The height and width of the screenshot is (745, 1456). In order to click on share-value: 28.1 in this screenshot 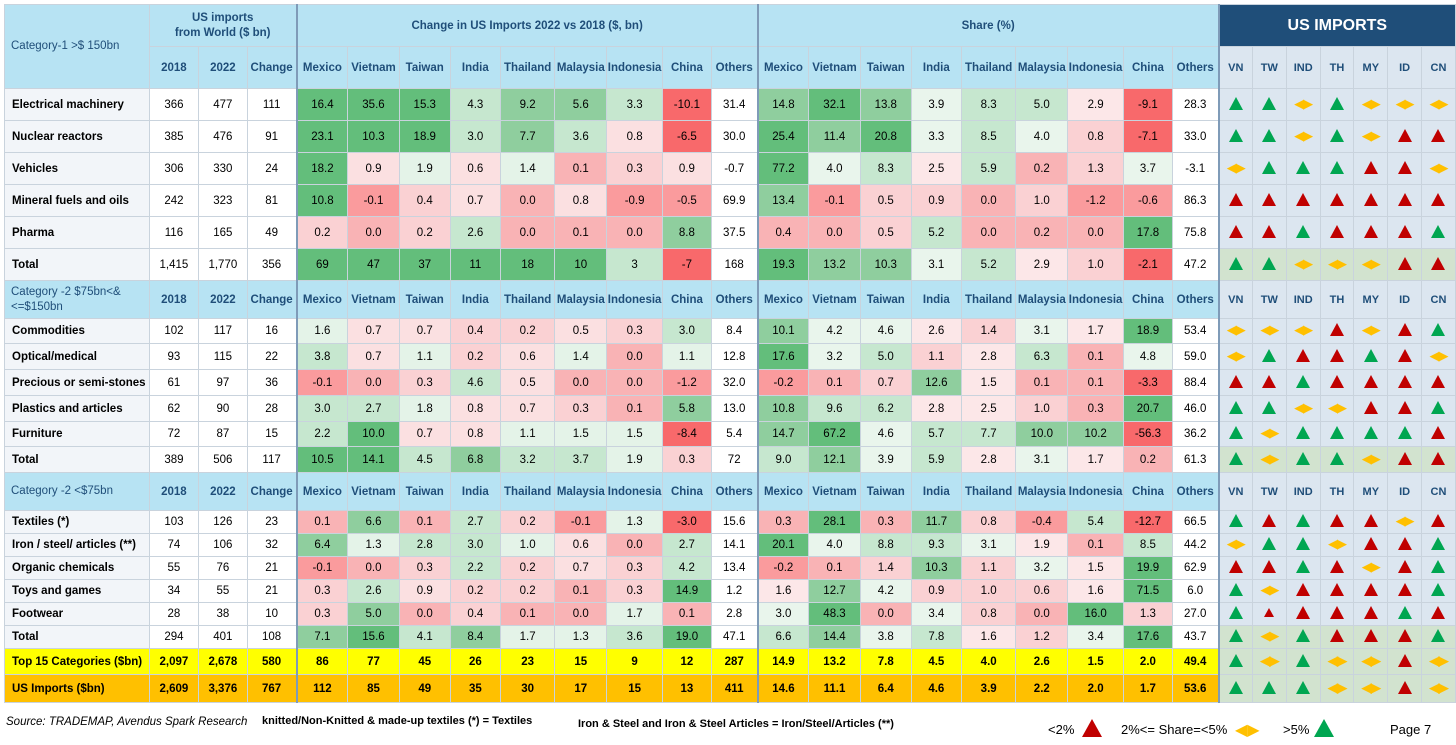, I will do `click(834, 522)`.